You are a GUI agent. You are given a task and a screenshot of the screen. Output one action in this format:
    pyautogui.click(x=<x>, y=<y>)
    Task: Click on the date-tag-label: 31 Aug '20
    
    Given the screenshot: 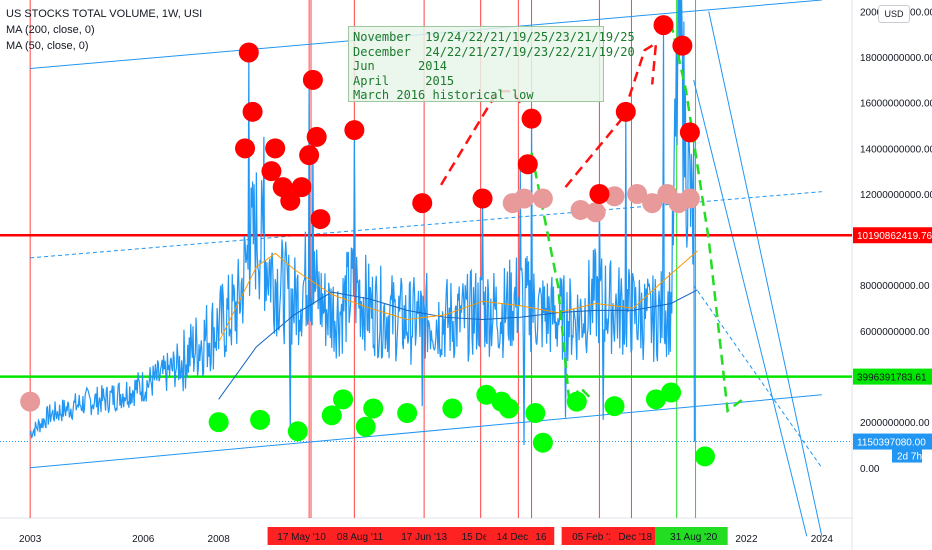 What is the action you would take?
    pyautogui.click(x=693, y=537)
    